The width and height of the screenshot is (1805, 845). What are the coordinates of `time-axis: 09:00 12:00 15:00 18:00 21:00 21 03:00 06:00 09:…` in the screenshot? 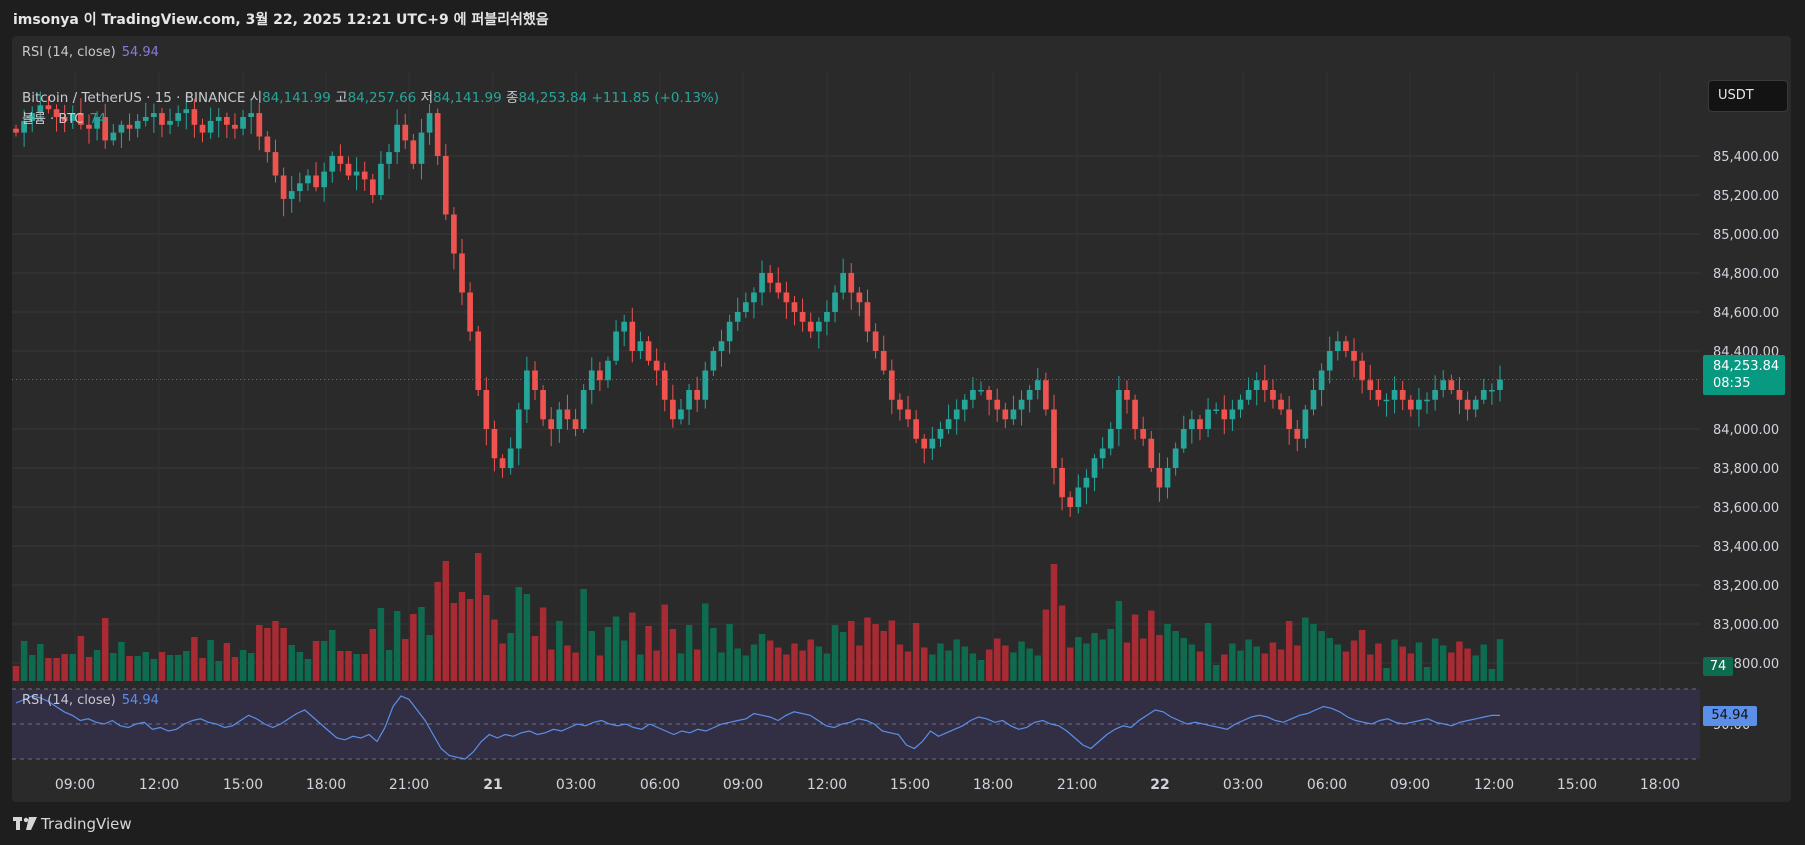 It's located at (867, 785).